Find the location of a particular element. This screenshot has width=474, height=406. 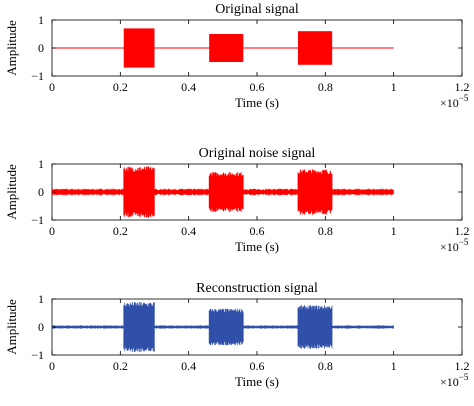

chart-title: Original signal is located at coordinates (257, 9).